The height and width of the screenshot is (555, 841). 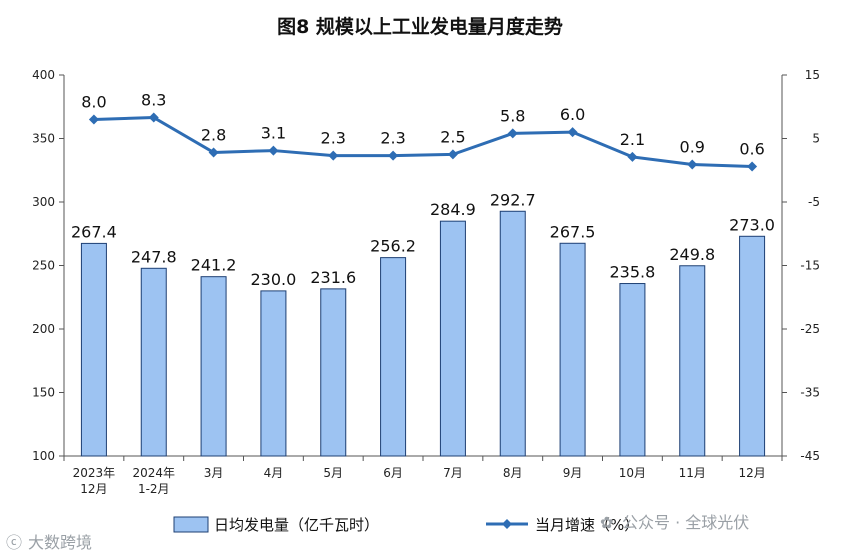 What do you see at coordinates (632, 473) in the screenshot?
I see `x-tick-label: 10月` at bounding box center [632, 473].